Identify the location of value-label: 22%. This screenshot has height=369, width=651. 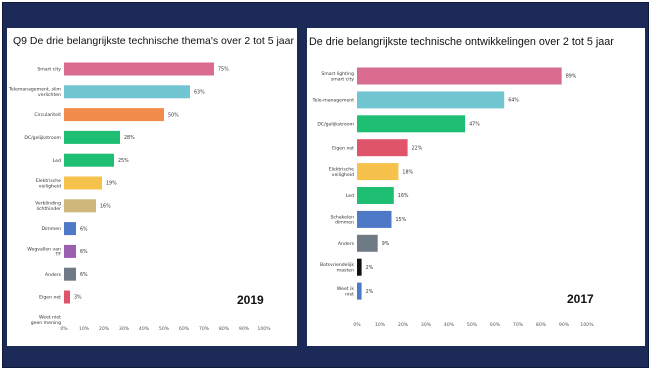
(417, 148).